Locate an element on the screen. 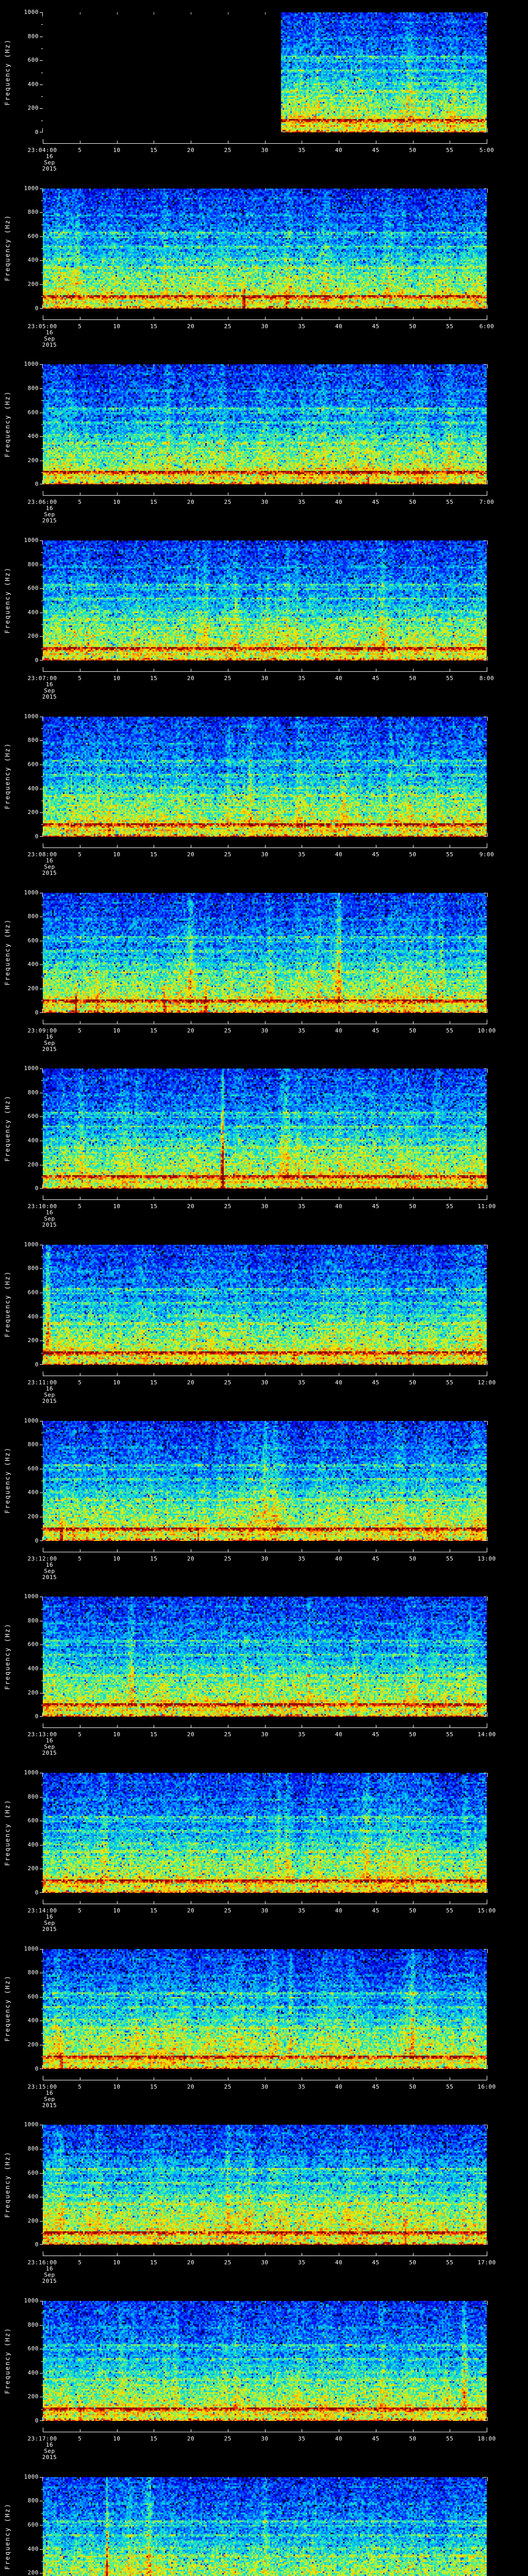 Image resolution: width=528 pixels, height=2576 pixels. y-tick-label: 400 is located at coordinates (33, 2548).